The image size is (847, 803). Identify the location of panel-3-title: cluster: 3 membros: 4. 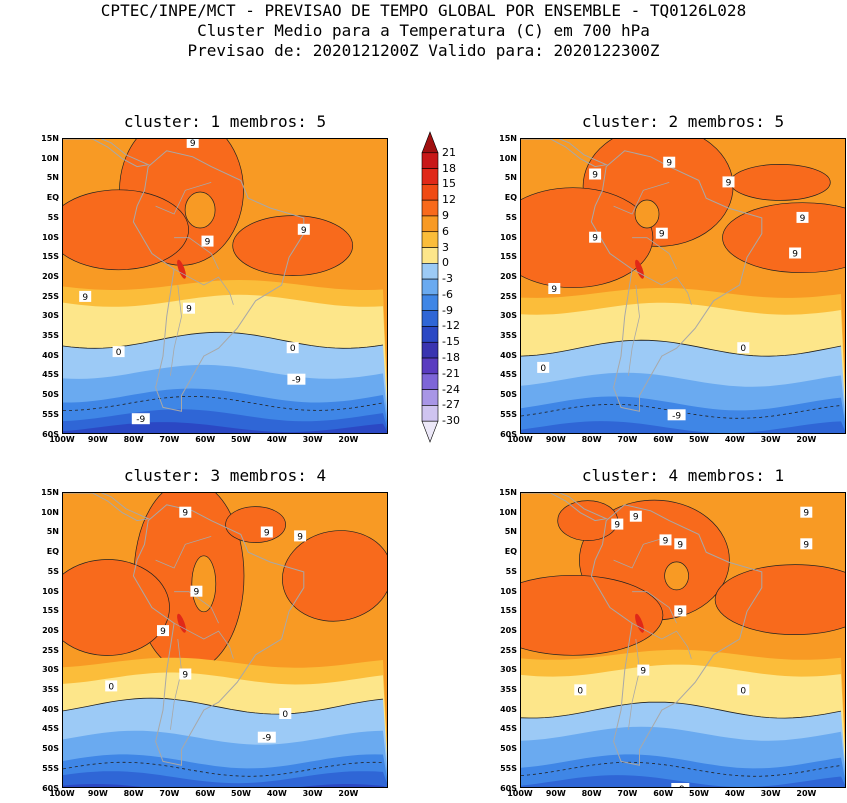
(225, 475).